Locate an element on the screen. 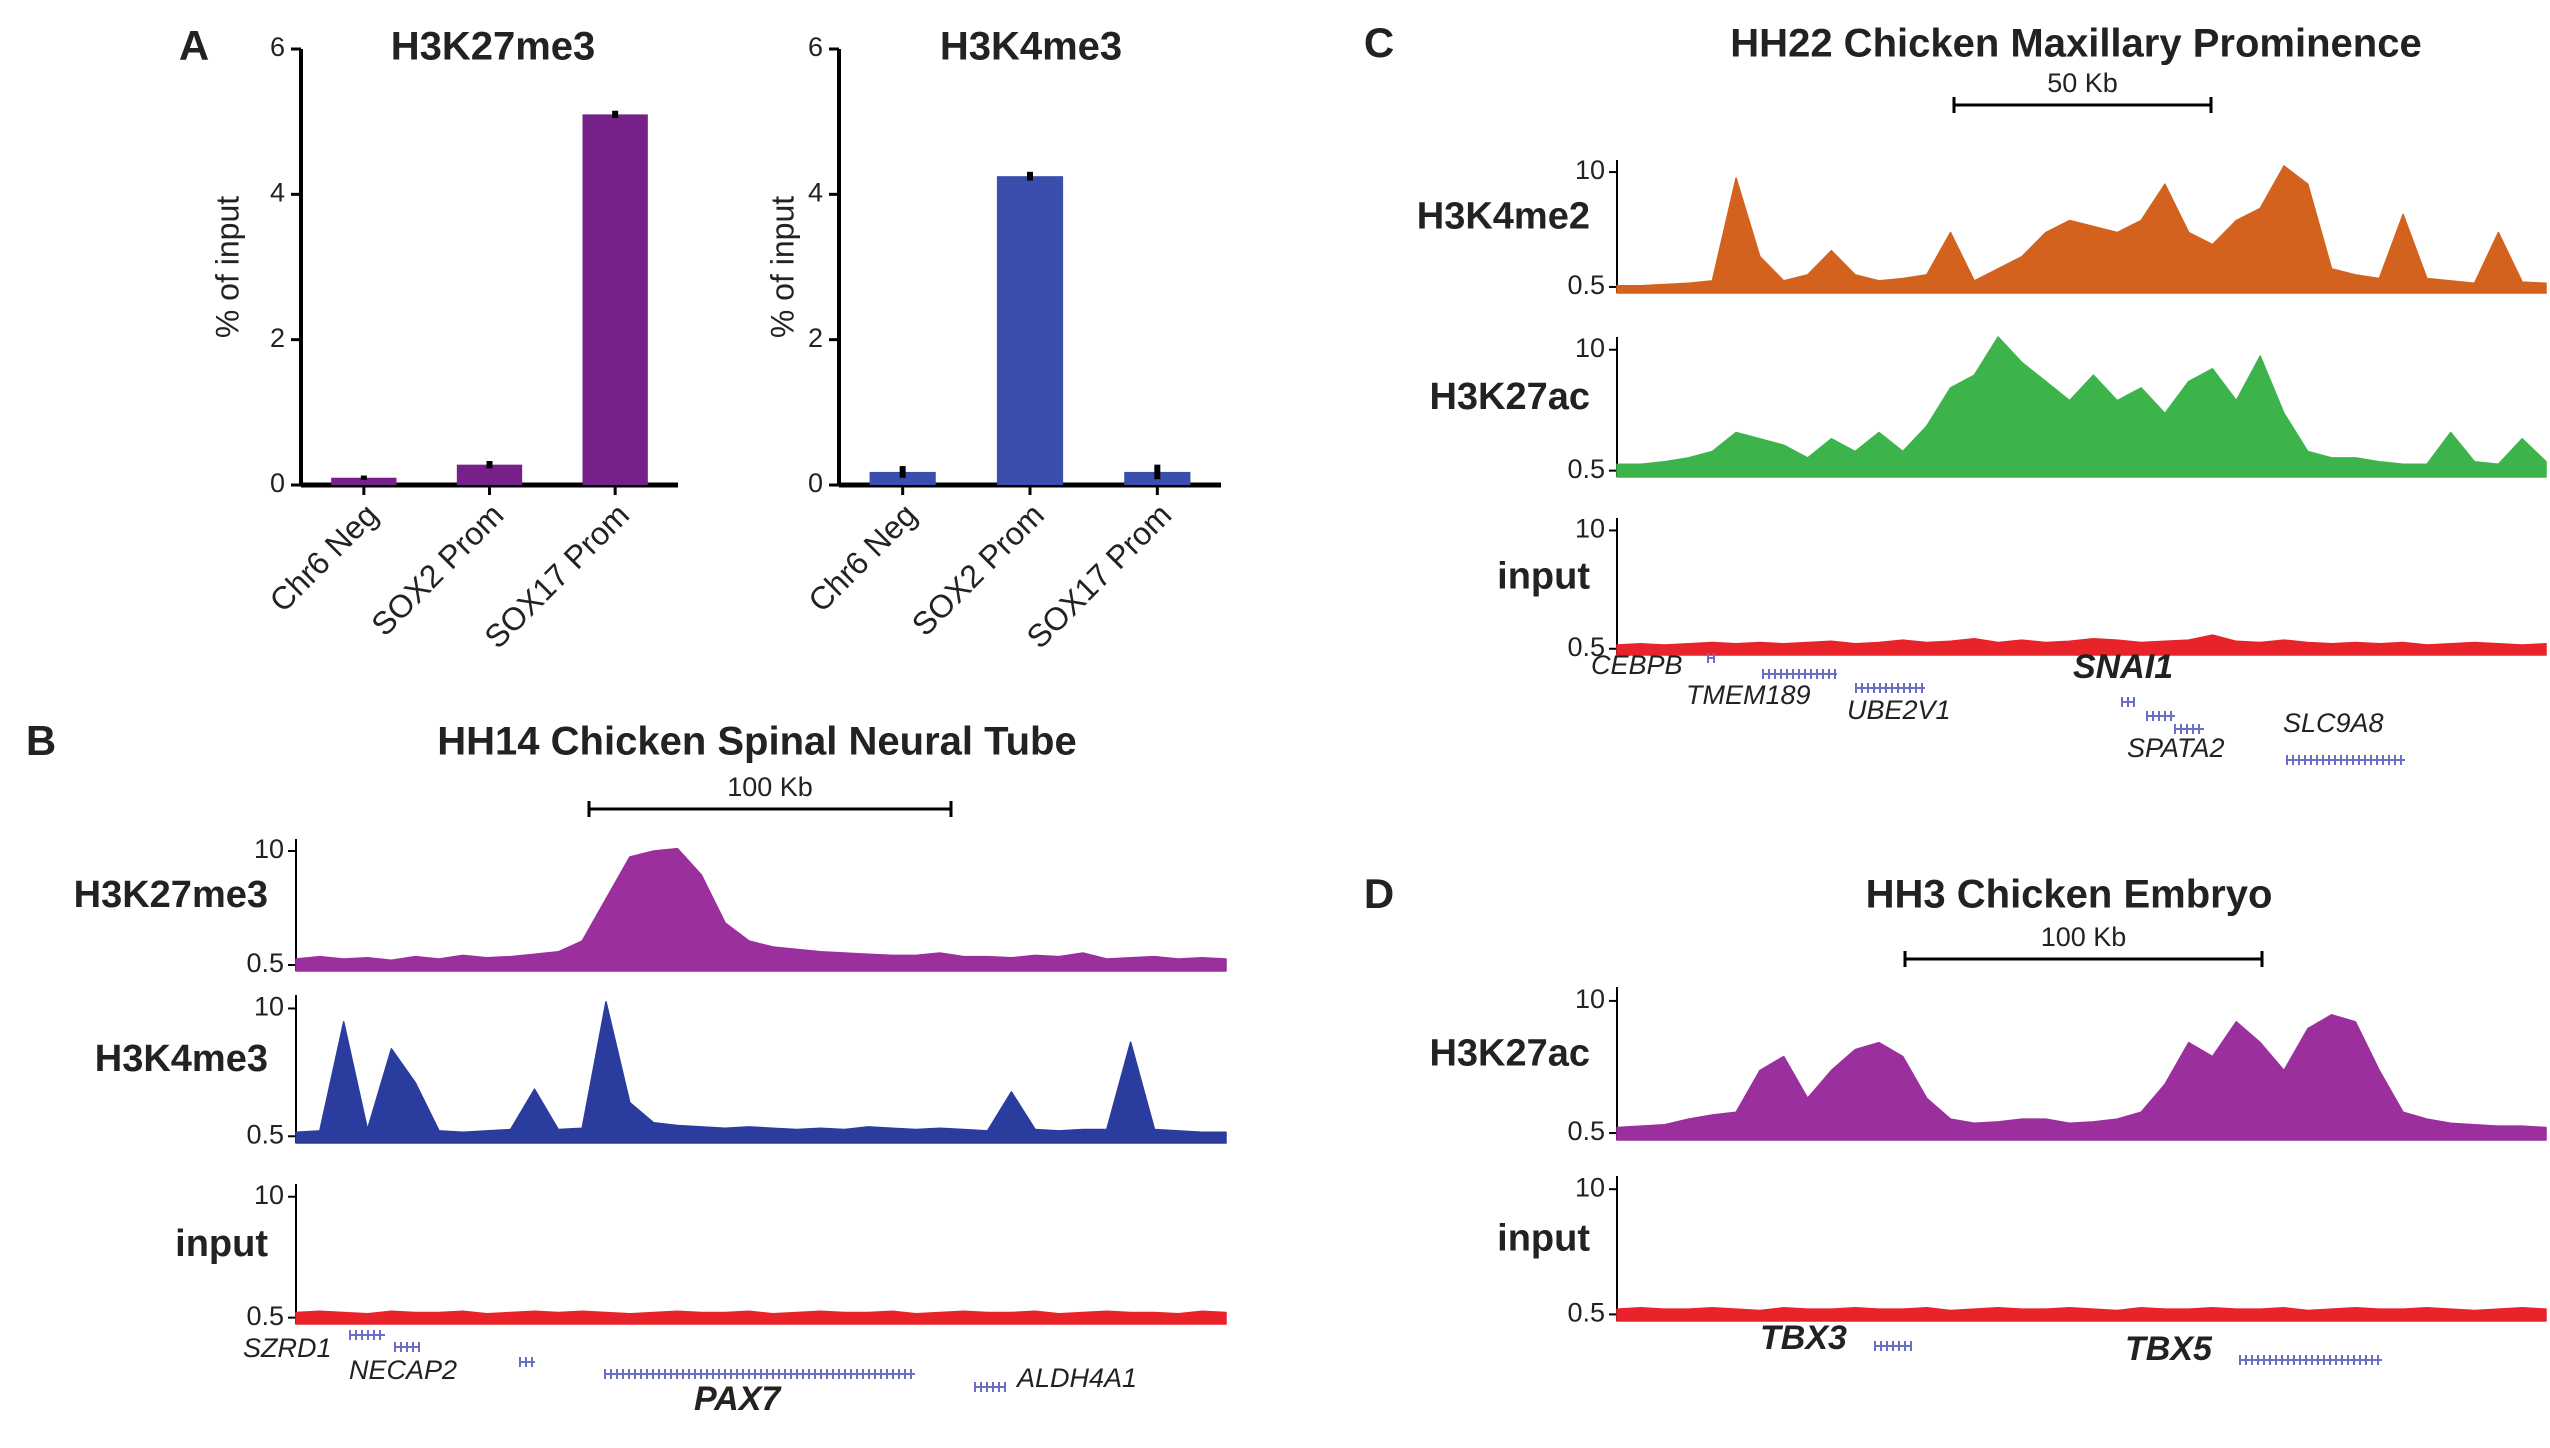 This screenshot has height=1448, width=2550. panel-letter: C is located at coordinates (1379, 42).